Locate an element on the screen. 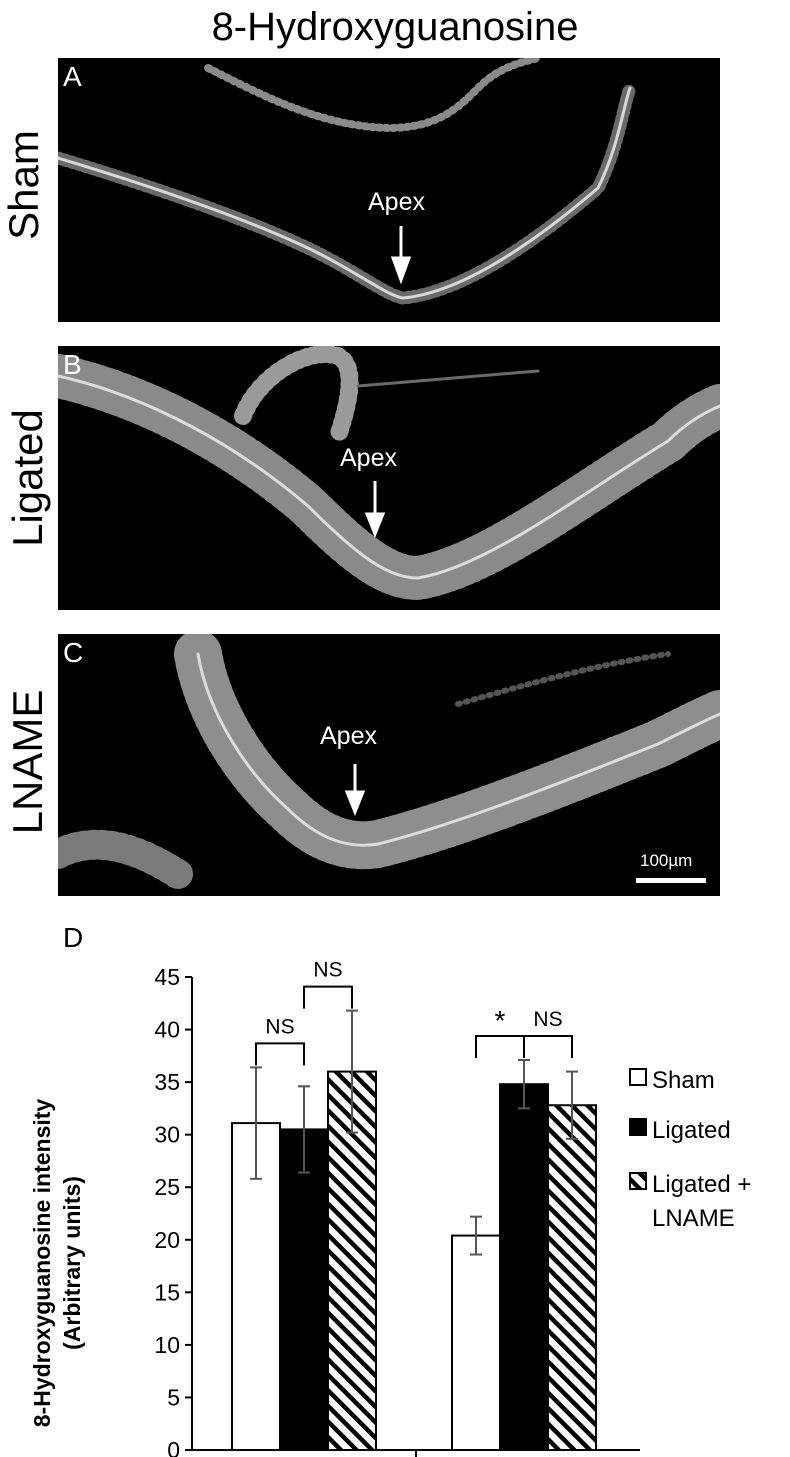 Image resolution: width=790 pixels, height=1457 pixels. row-label-ligated: Ligated is located at coordinates (27, 478).